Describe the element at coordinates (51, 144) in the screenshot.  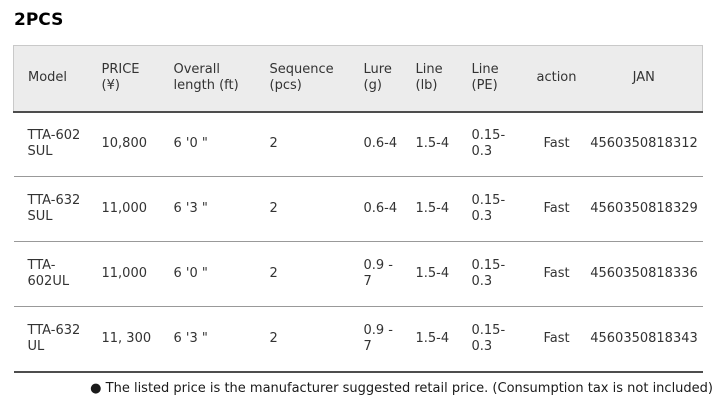
I see `cell-model: TTA-602 SUL` at that location.